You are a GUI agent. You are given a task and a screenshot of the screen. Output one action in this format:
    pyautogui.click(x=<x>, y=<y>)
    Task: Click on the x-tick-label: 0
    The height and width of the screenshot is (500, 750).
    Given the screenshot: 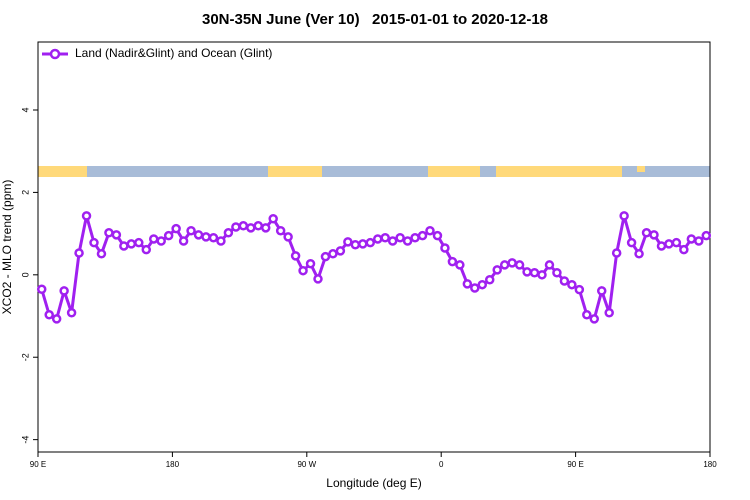 What is the action you would take?
    pyautogui.click(x=441, y=464)
    